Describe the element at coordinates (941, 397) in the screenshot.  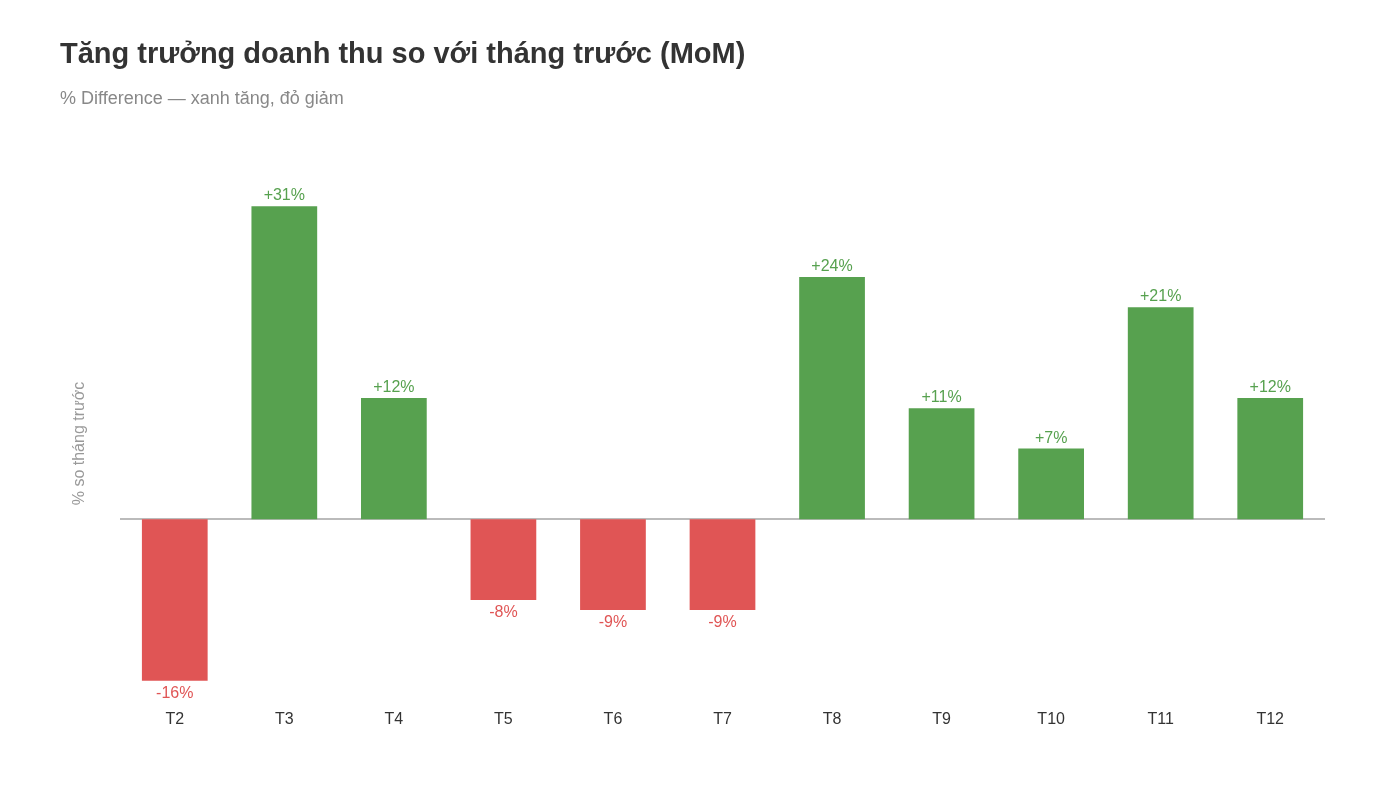
I see `data-label: +11%` at that location.